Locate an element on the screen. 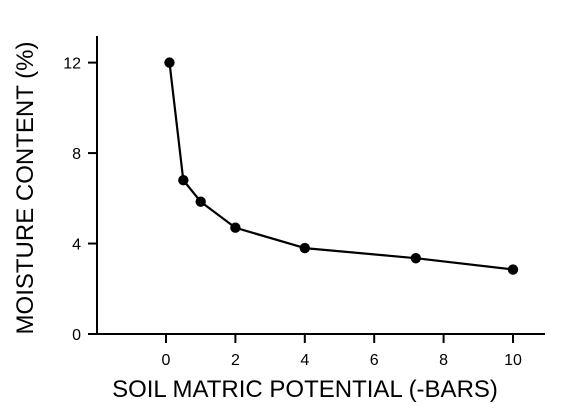  x-ticks: 0 2 4 6 8 10 is located at coordinates (342, 351).